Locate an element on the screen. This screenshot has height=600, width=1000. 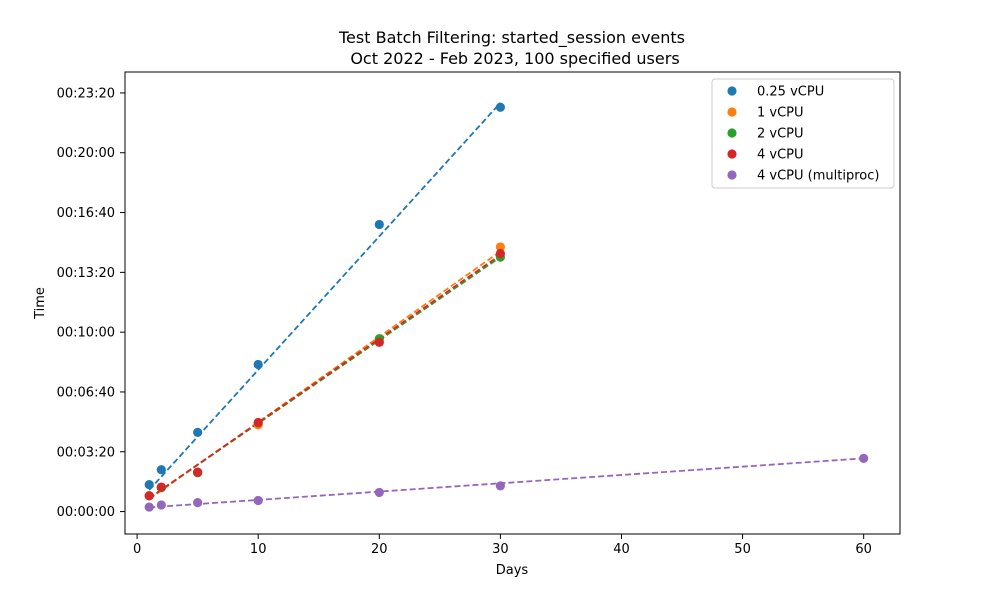
legend-marker-4-vcpu is located at coordinates (732, 154).